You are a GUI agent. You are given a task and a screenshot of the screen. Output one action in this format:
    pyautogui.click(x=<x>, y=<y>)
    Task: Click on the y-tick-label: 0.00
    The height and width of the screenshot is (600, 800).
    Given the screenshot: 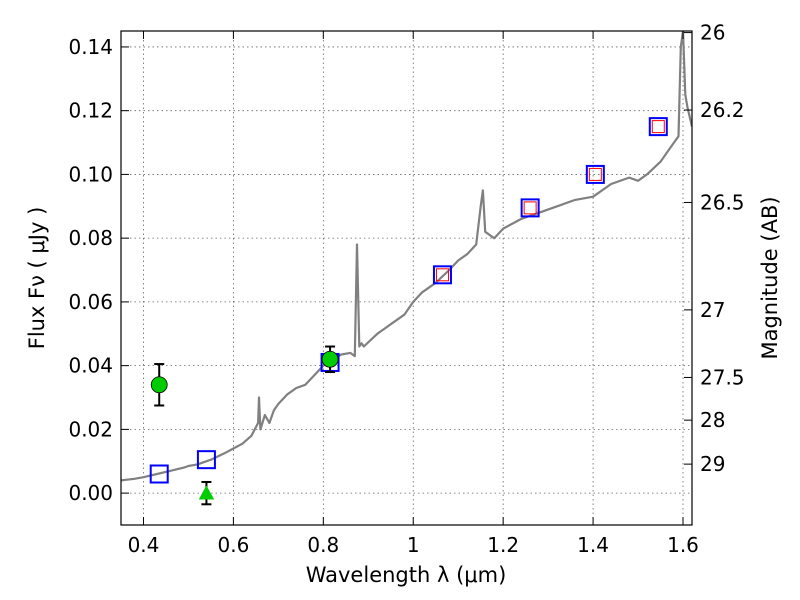 What is the action you would take?
    pyautogui.click(x=90, y=493)
    